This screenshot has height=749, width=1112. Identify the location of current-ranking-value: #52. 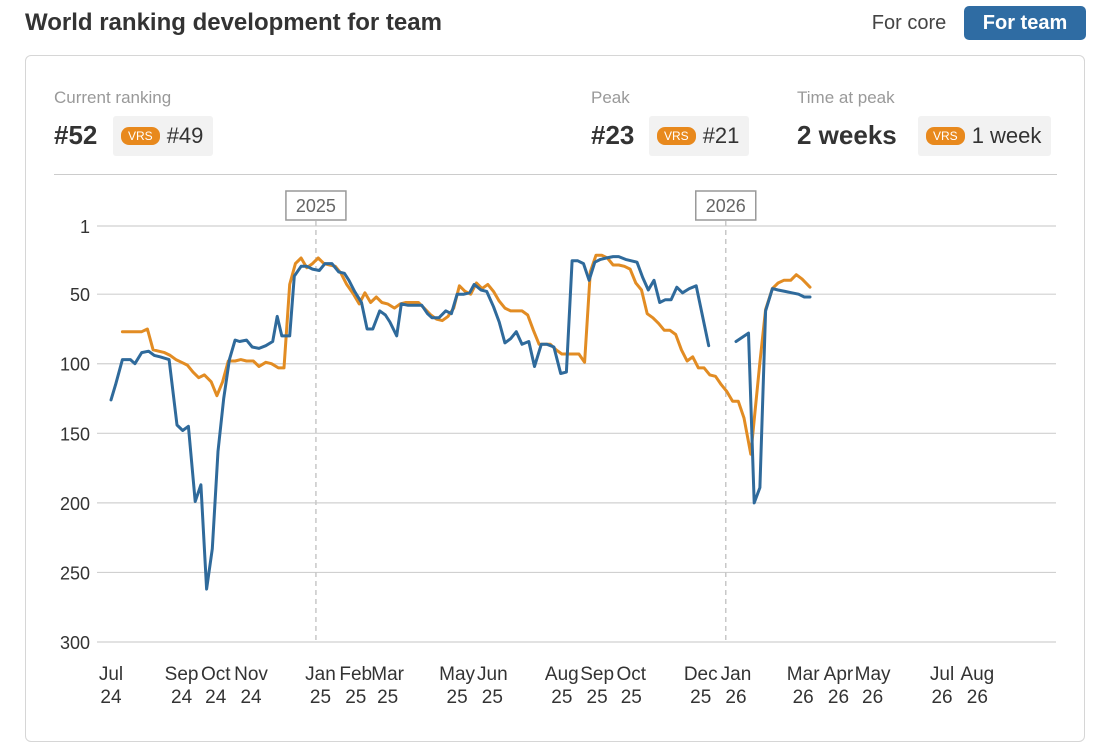
(76, 135).